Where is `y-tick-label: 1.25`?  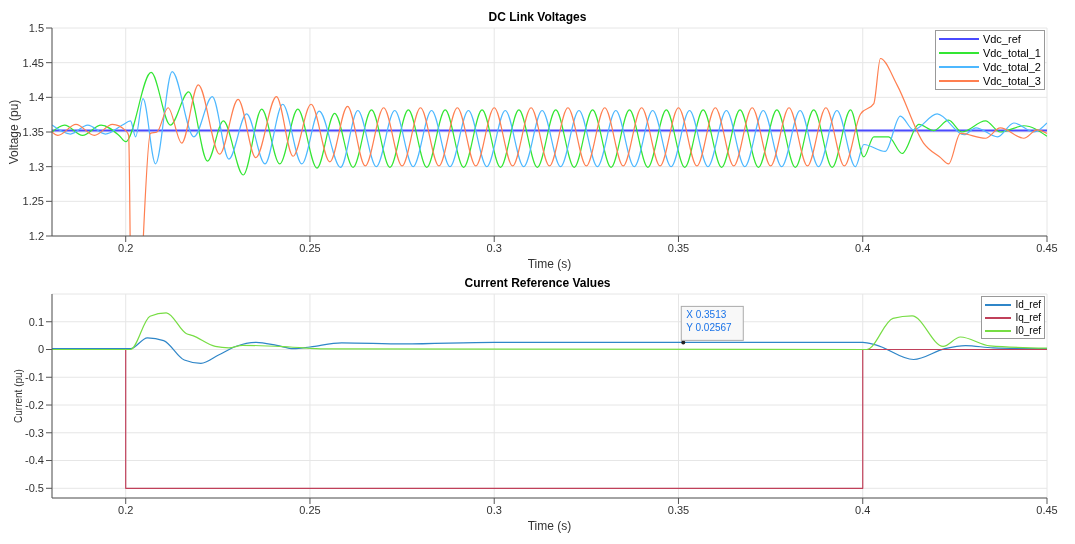
y-tick-label: 1.25 is located at coordinates (33, 201).